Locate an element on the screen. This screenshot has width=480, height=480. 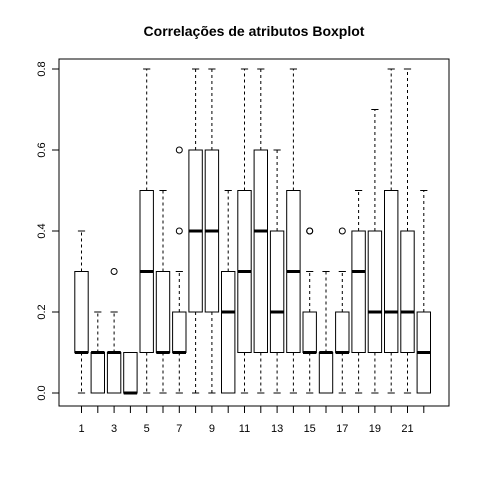
x-tick-label: 13 is located at coordinates (277, 429).